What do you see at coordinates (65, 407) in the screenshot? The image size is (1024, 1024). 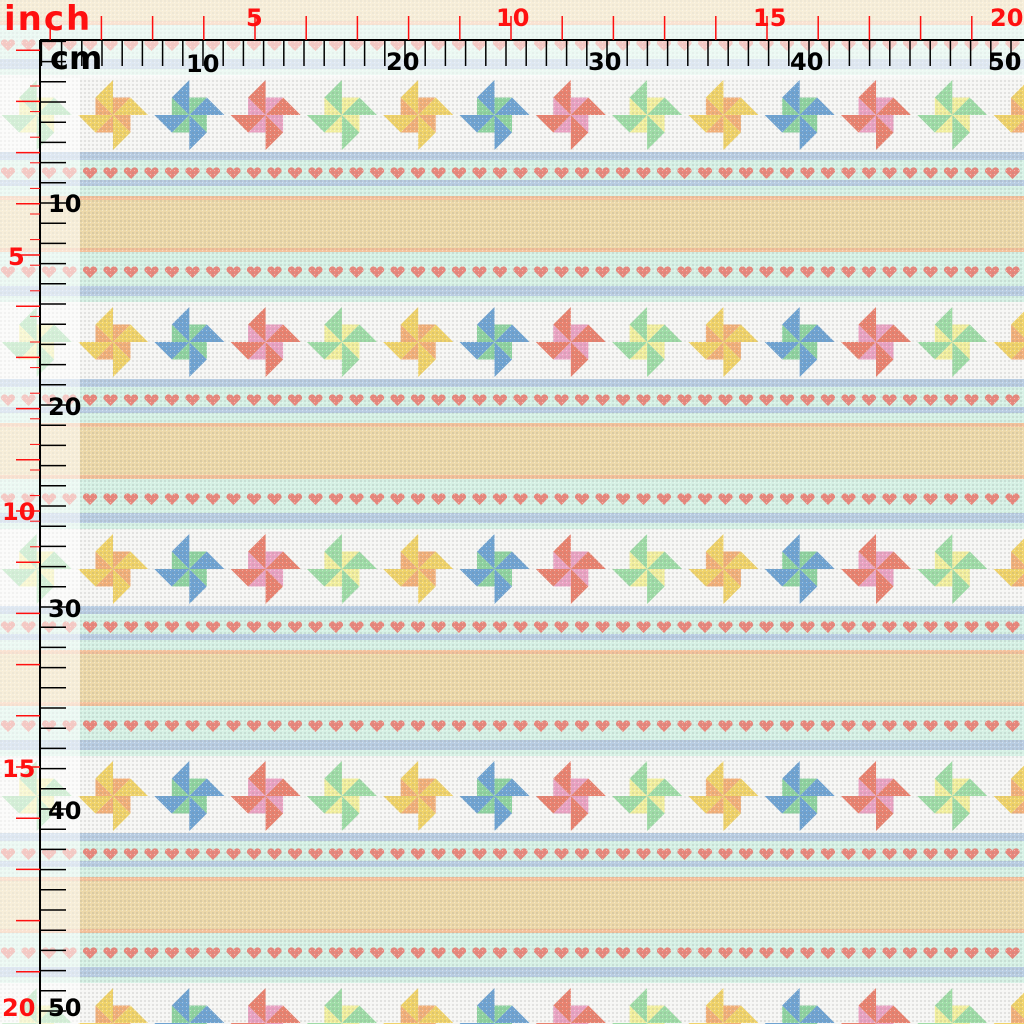 I see `cm-left-label: 20` at bounding box center [65, 407].